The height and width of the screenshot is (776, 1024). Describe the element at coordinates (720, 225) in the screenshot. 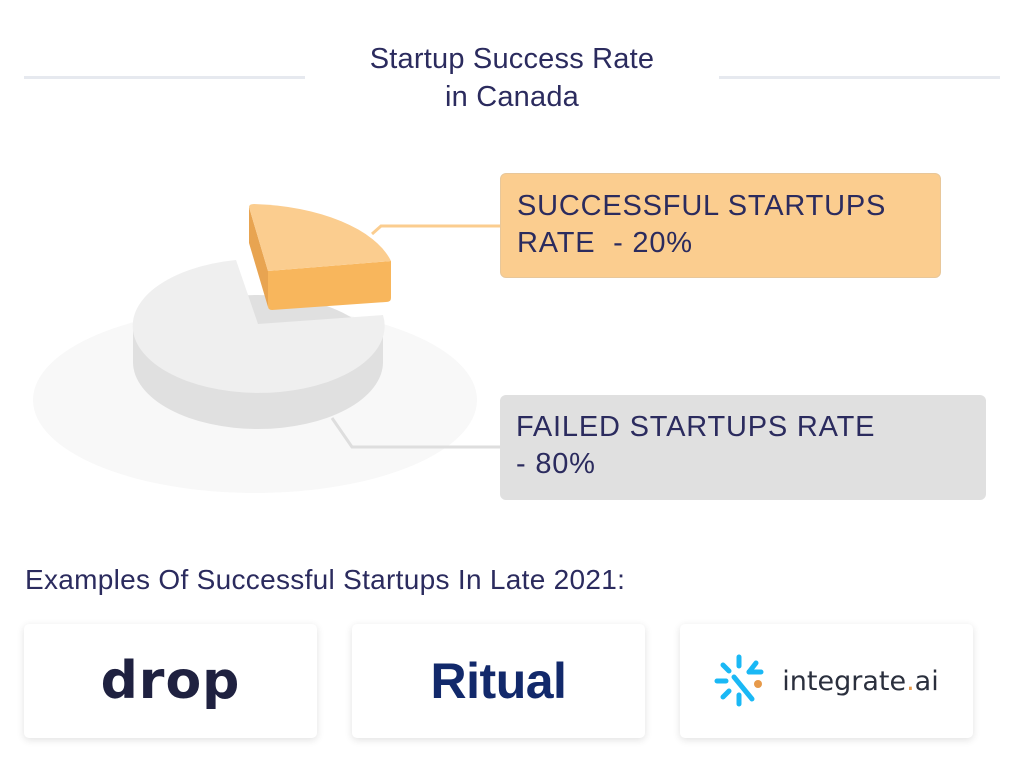

I see `success-rate-callout: SUCCESSFUL STARTUPS RATE - 20%` at that location.